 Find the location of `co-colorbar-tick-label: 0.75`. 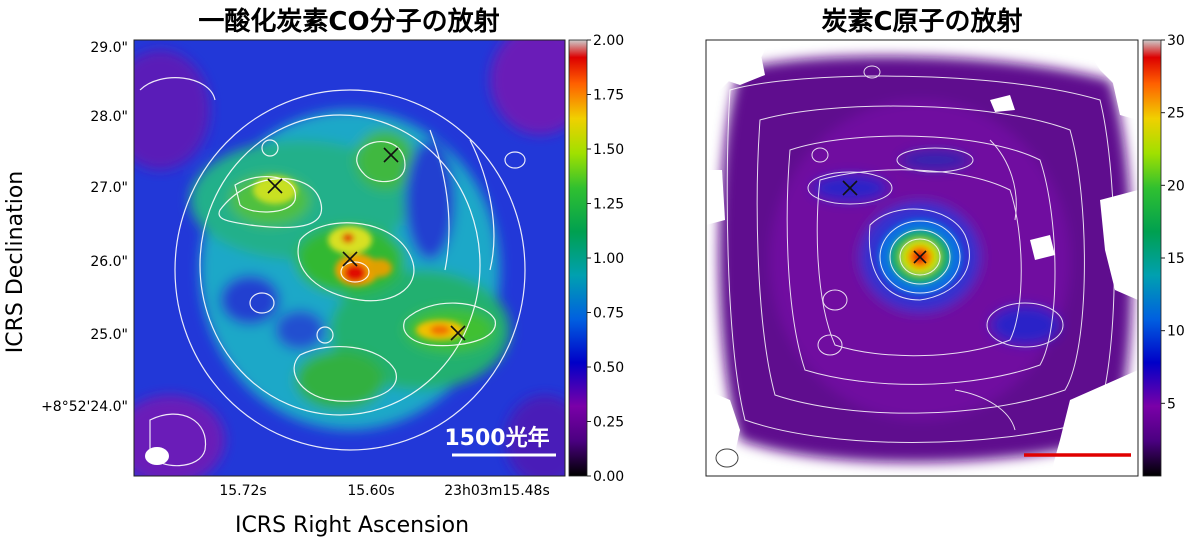

co-colorbar-tick-label: 0.75 is located at coordinates (608, 314).